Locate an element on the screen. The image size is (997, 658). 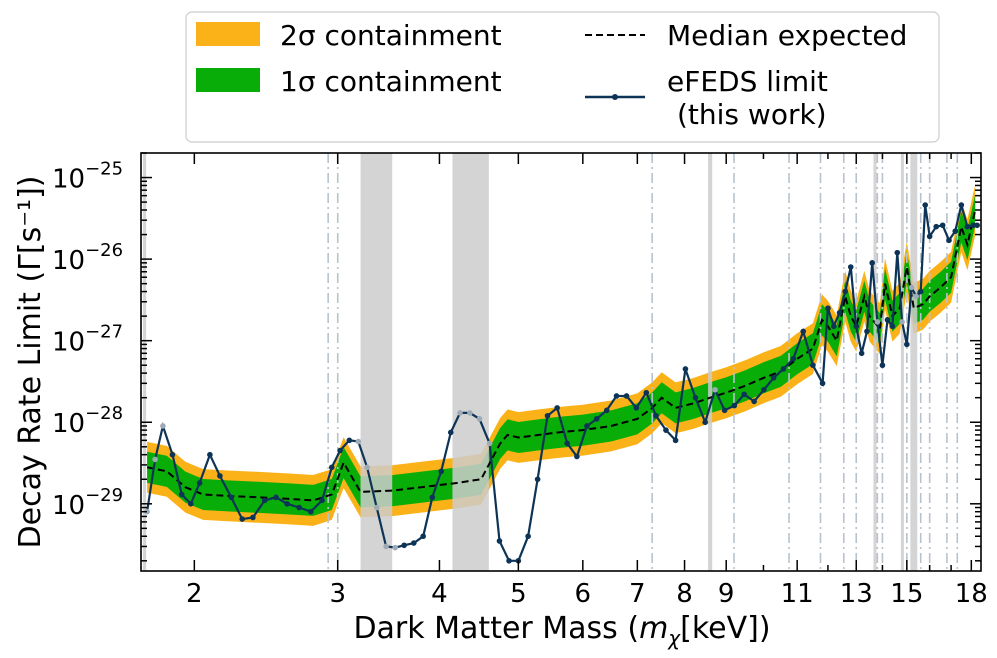
x-tick-label: 5 is located at coordinates (518, 594).